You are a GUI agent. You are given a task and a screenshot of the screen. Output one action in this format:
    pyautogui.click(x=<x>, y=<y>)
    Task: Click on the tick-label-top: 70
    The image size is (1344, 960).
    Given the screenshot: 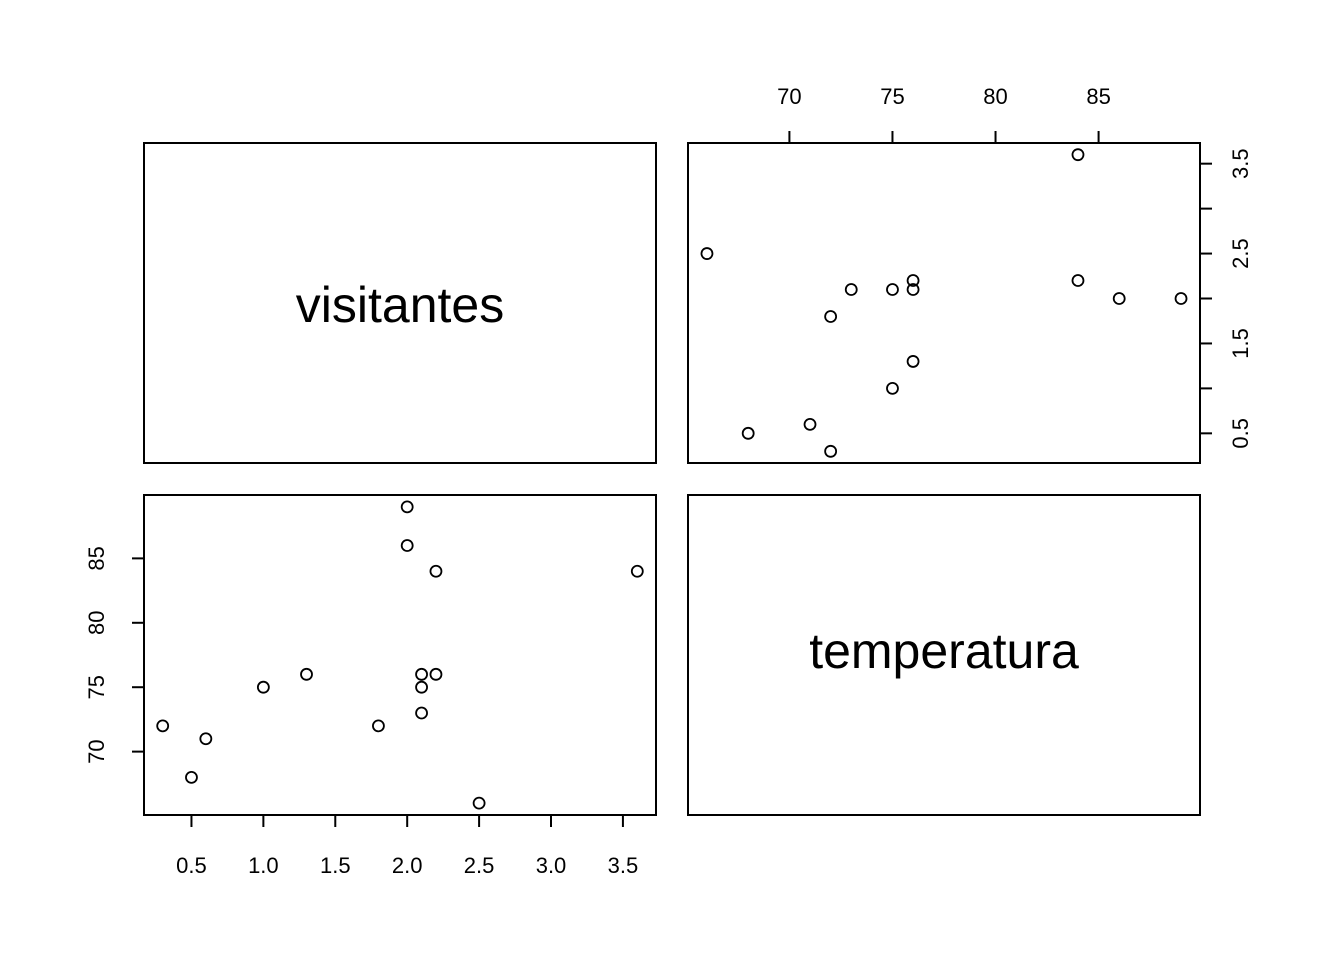 What is the action you would take?
    pyautogui.click(x=789, y=96)
    